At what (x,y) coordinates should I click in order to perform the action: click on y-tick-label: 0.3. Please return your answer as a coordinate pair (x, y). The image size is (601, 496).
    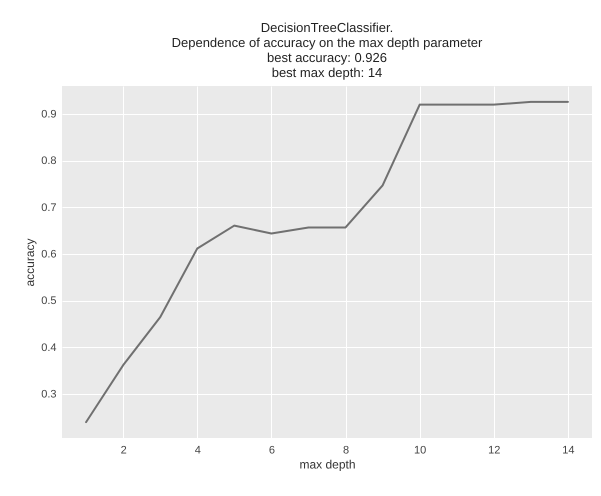
    Looking at the image, I should click on (48, 394).